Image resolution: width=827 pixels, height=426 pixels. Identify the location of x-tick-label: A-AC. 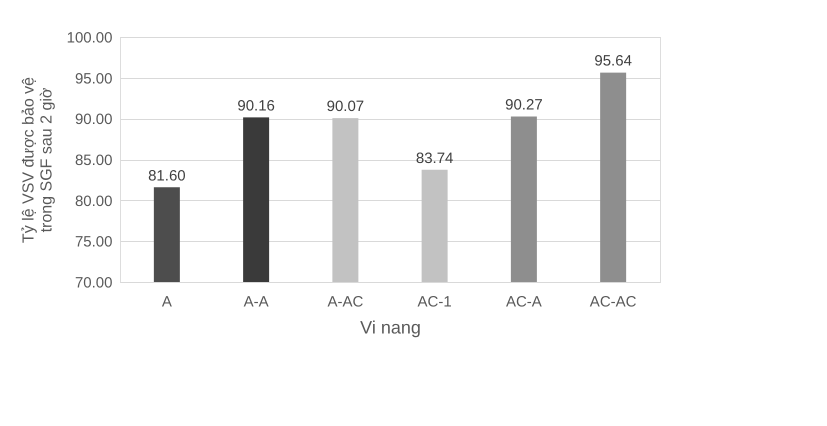
(345, 302).